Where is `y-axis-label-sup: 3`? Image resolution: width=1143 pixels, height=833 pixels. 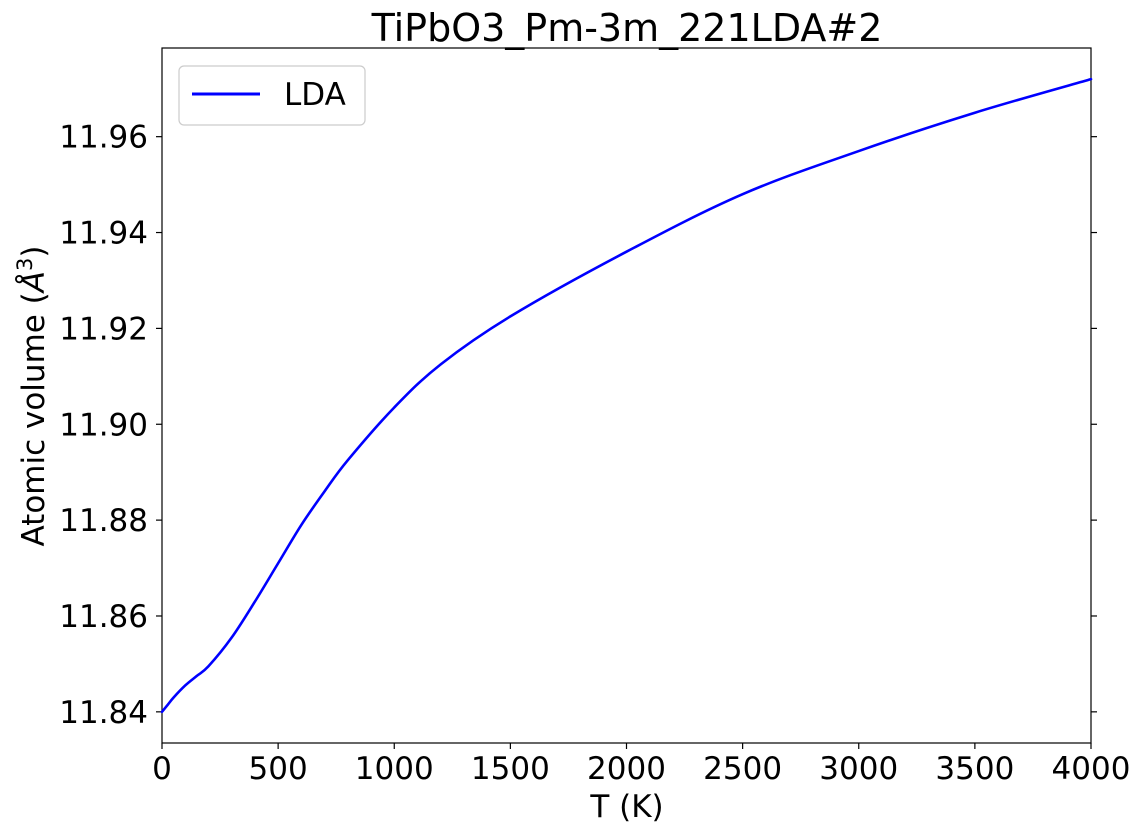
y-axis-label-sup: 3 is located at coordinates (25, 264).